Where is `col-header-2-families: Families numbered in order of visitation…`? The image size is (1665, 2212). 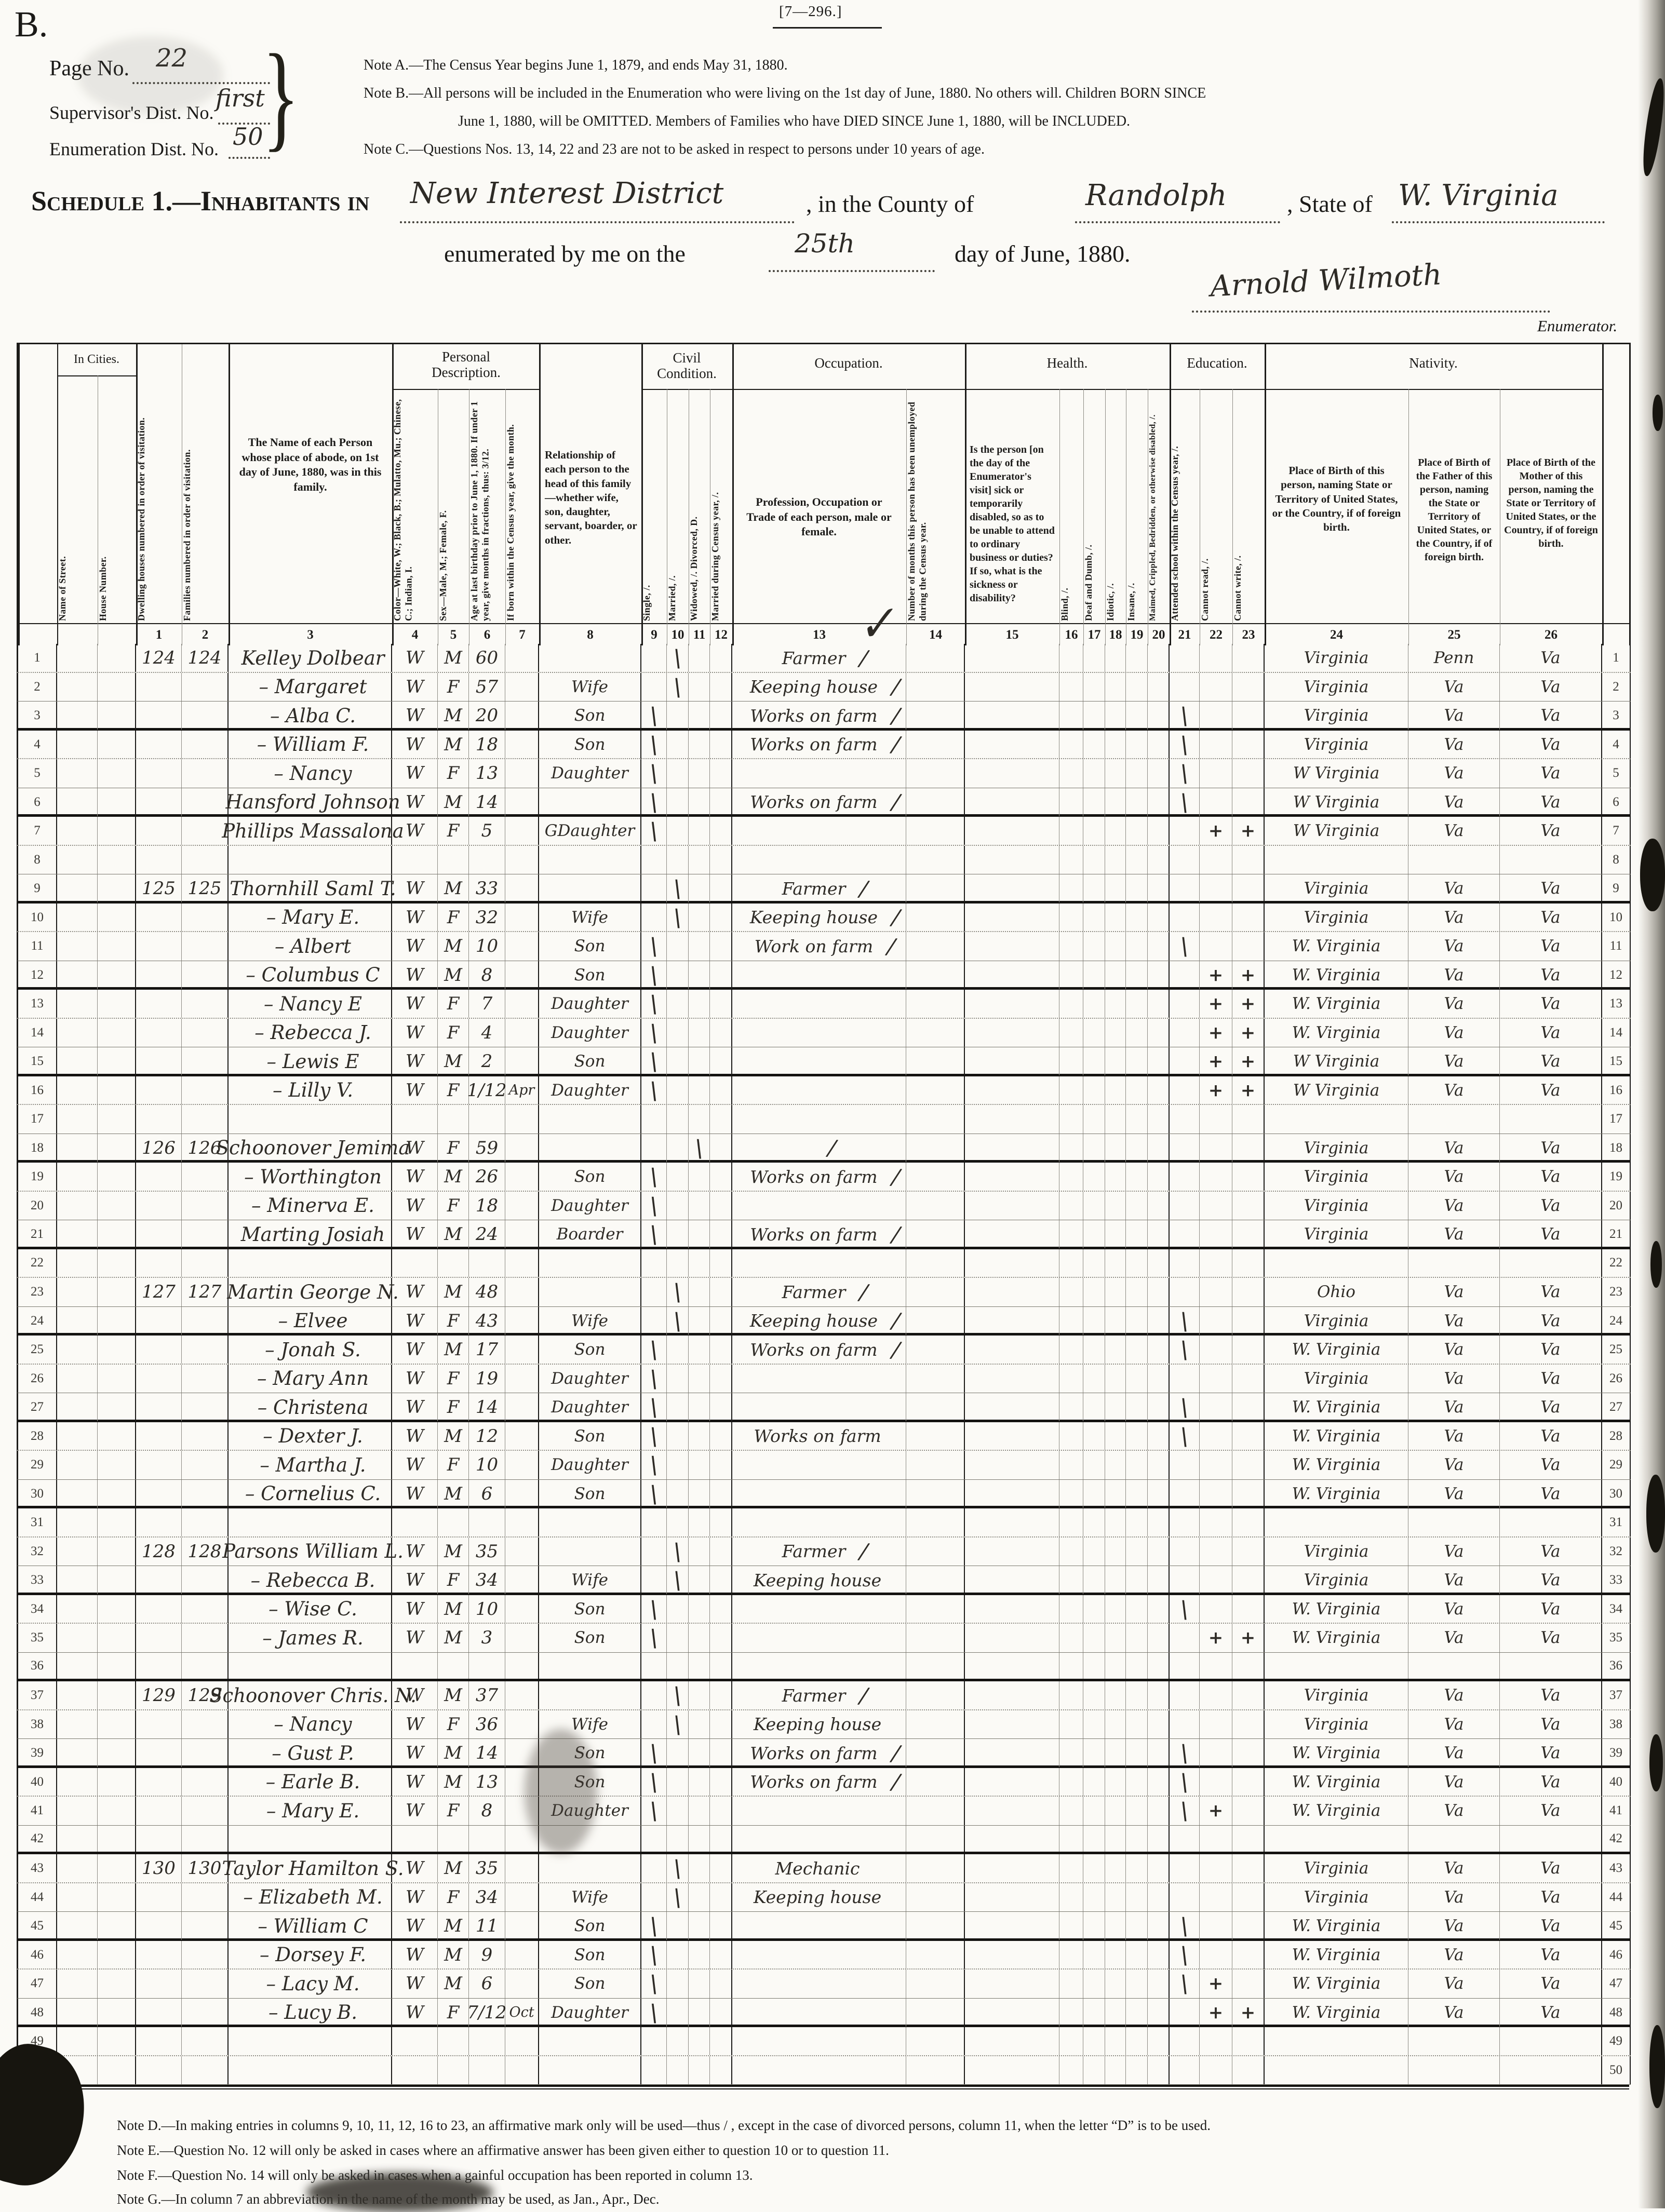
col-header-2-families: Families numbered in order of visitation… is located at coordinates (187, 535).